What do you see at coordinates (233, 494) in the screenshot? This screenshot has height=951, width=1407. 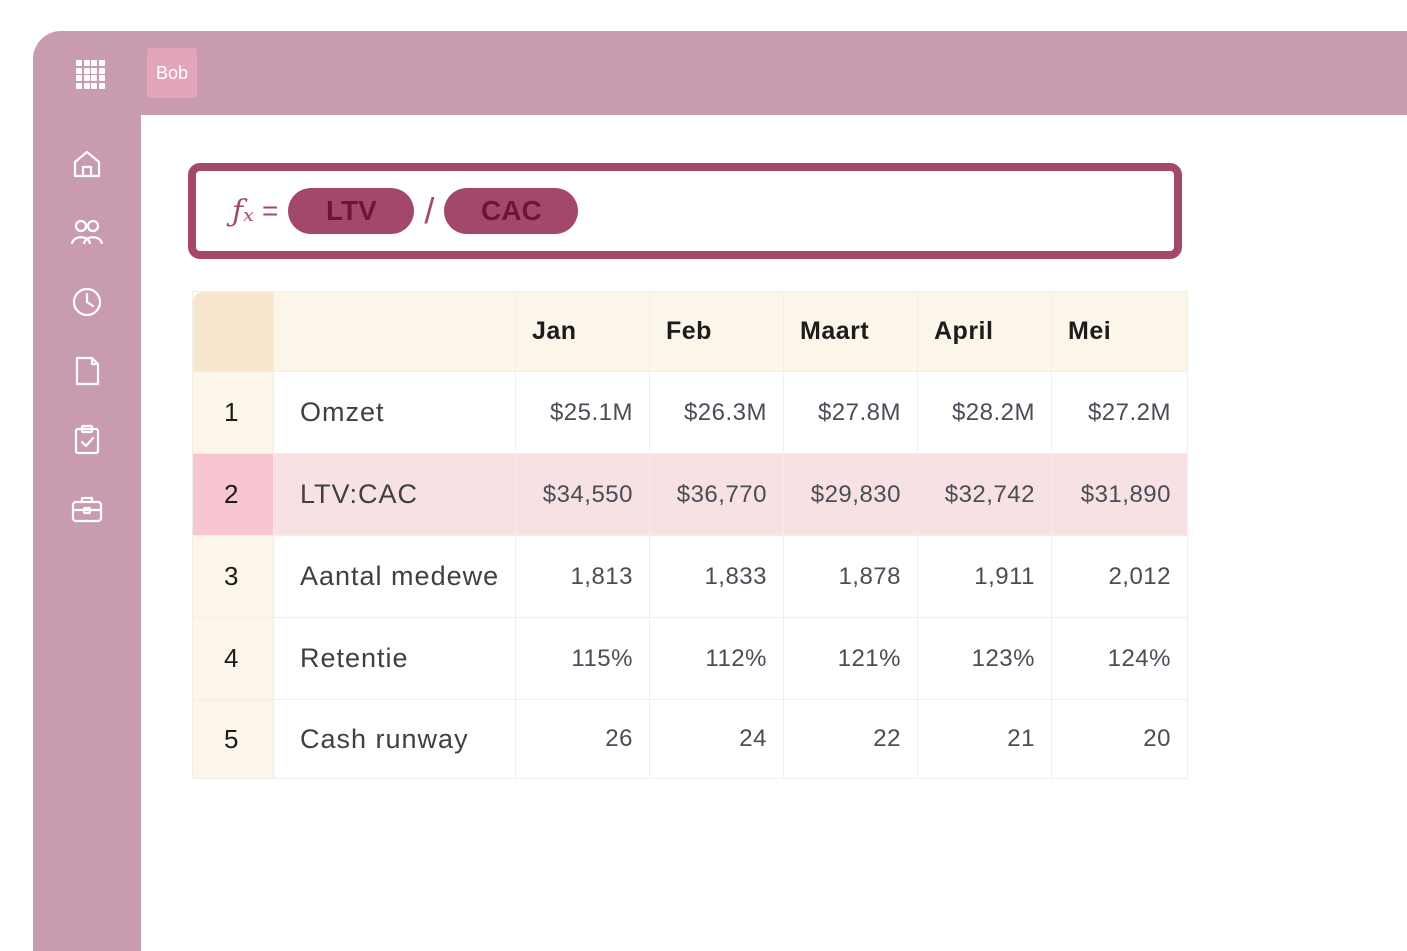 I see `row-number: 2` at bounding box center [233, 494].